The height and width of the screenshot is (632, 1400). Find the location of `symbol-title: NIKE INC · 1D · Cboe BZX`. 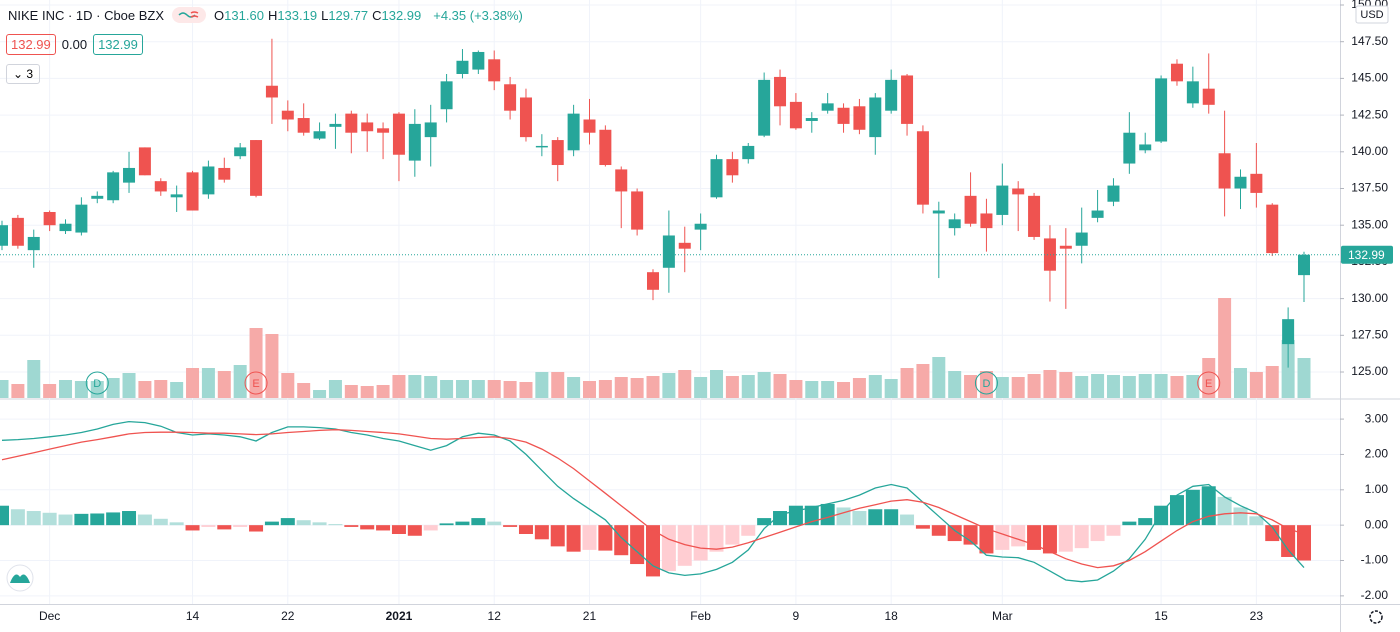

symbol-title: NIKE INC · 1D · Cboe BZX is located at coordinates (86, 15).